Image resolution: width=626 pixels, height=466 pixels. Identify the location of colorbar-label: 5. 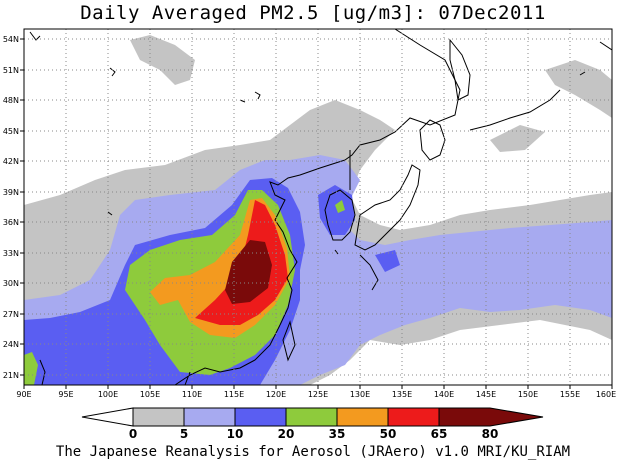
(184, 434).